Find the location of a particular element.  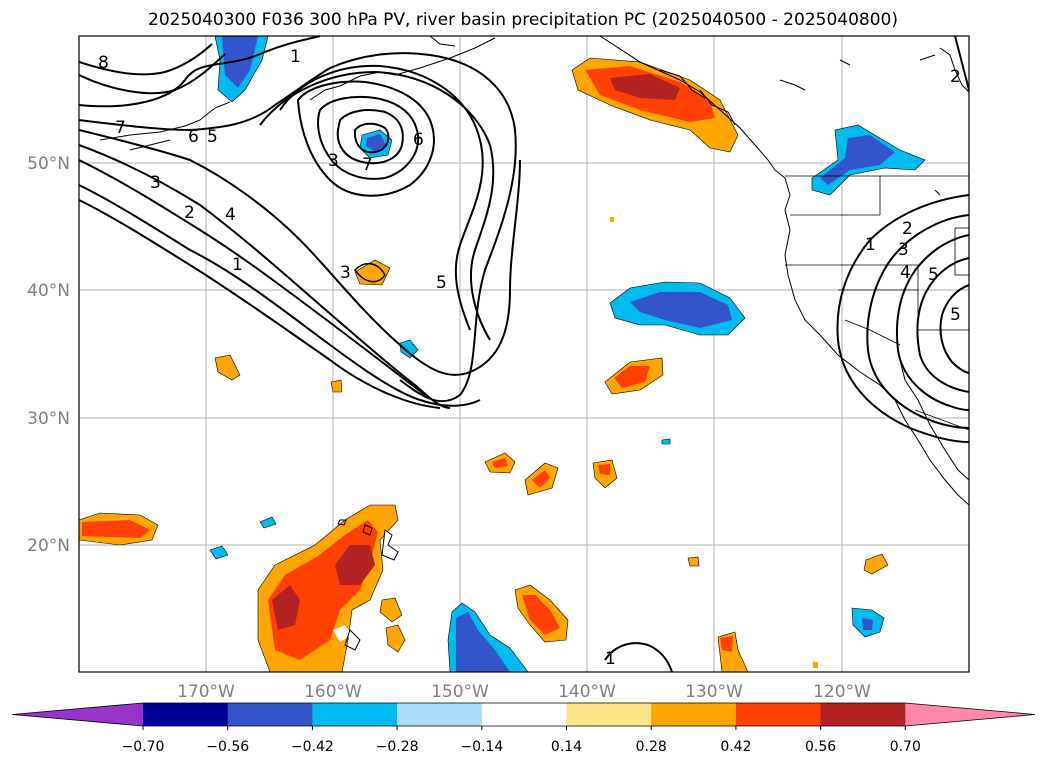

colorbar-tick-label: −0.28 is located at coordinates (397, 747).